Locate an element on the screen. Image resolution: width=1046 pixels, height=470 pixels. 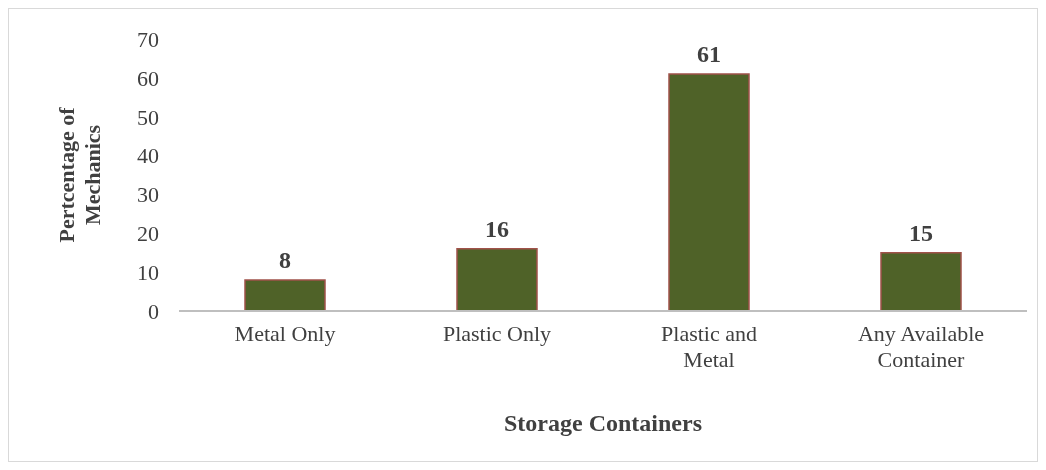
x-tick-label: Metal Only is located at coordinates (285, 333).